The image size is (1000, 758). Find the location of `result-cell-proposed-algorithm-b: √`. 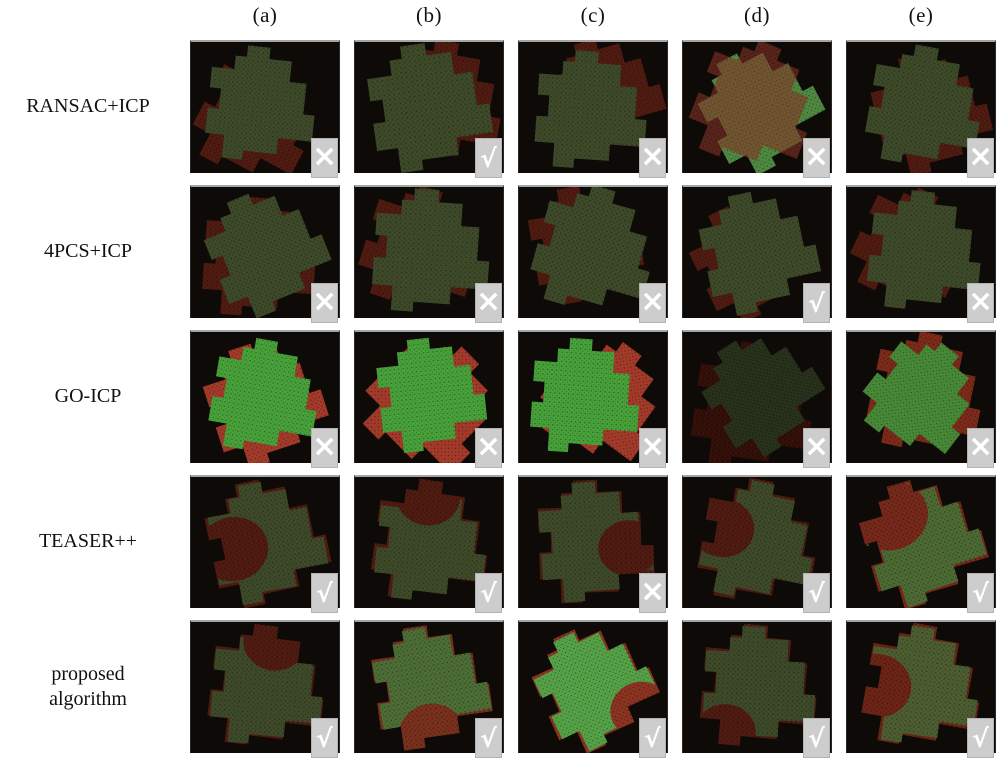

result-cell-proposed-algorithm-b: √ is located at coordinates (429, 689).